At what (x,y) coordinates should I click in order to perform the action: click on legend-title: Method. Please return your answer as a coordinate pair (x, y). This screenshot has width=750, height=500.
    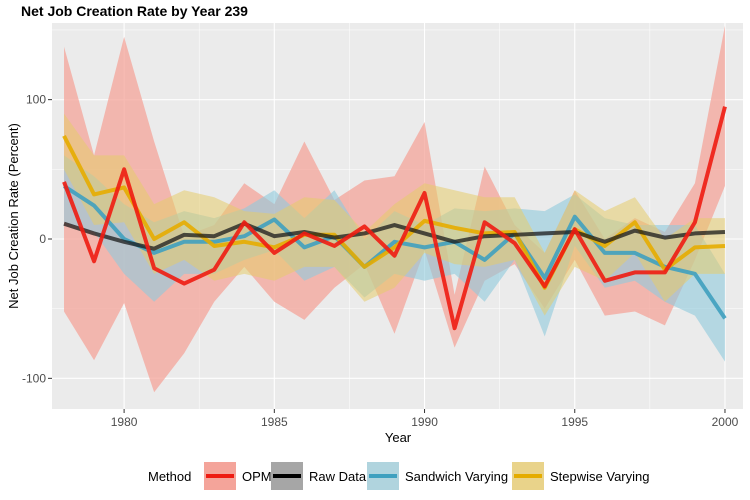
    Looking at the image, I should click on (169, 476).